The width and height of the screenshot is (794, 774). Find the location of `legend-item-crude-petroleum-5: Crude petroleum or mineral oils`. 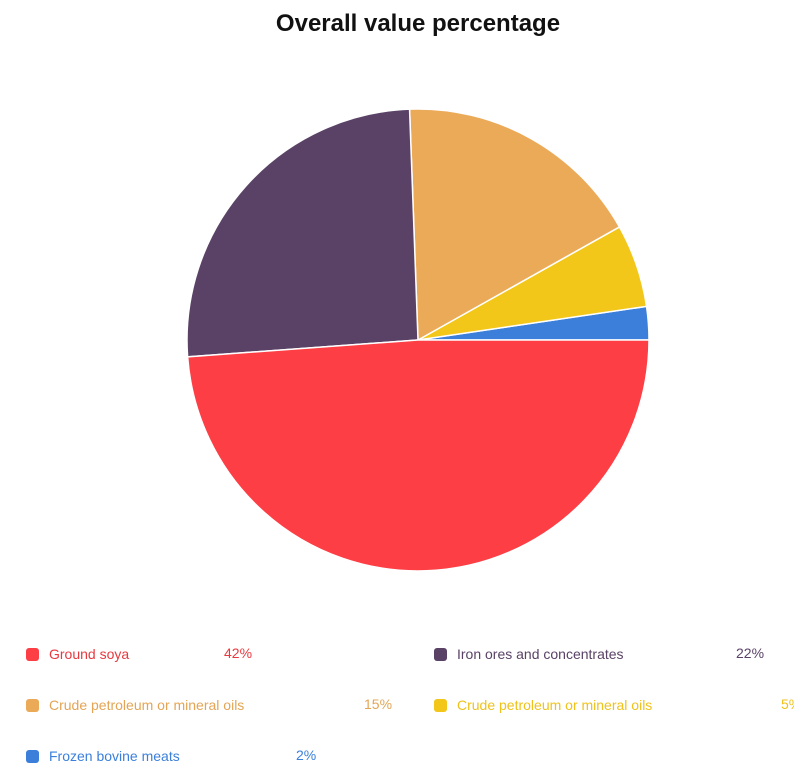

legend-item-crude-petroleum-5: Crude petroleum or mineral oils is located at coordinates (543, 705).